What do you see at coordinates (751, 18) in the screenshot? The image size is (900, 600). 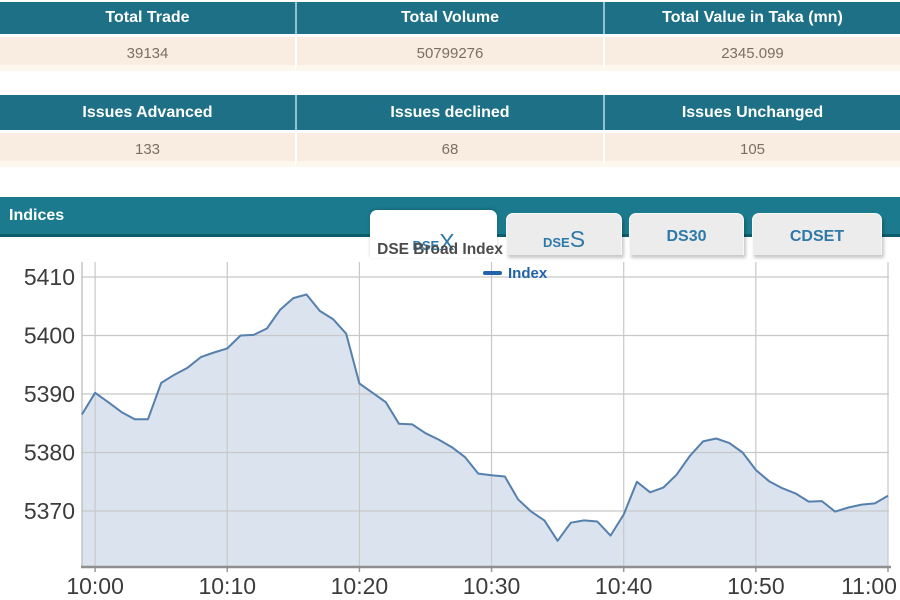 I see `header-total-value: Total Value in Taka (mn)` at bounding box center [751, 18].